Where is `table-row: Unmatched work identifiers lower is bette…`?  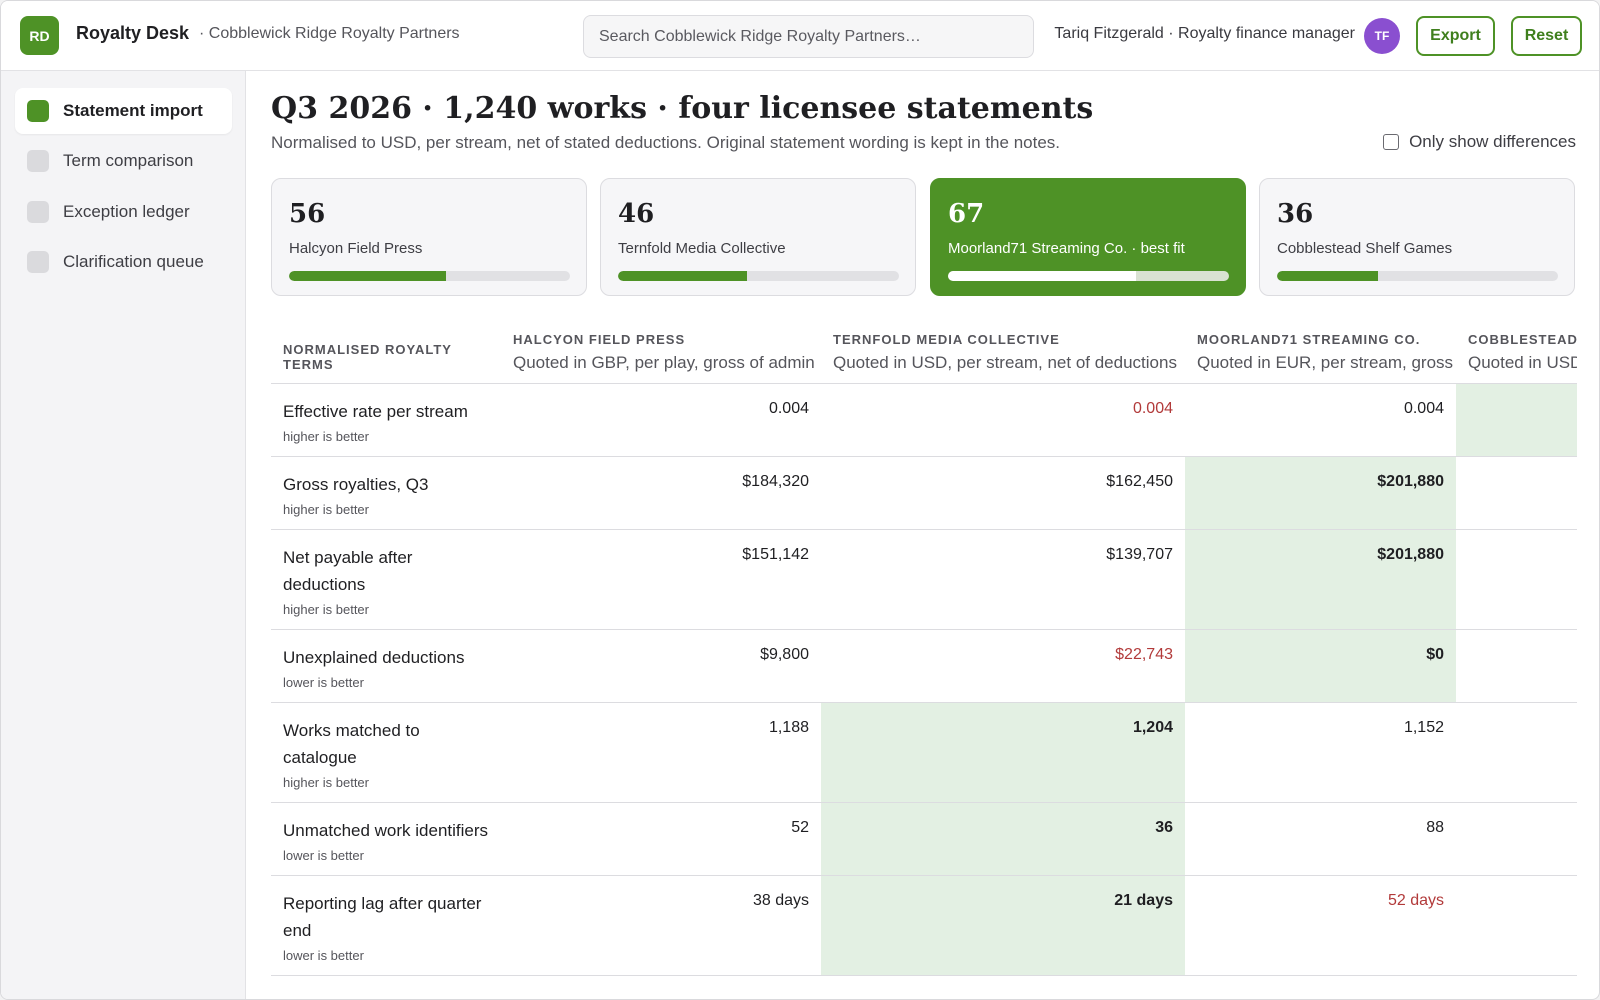
table-row: Unmatched work identifiers lower is bette… is located at coordinates (924, 839).